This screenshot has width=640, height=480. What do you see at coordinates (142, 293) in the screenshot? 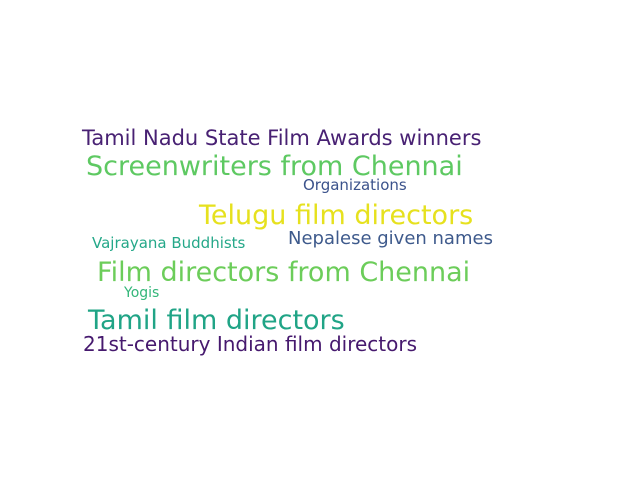
I see `word-yogis: Yogis` at bounding box center [142, 293].